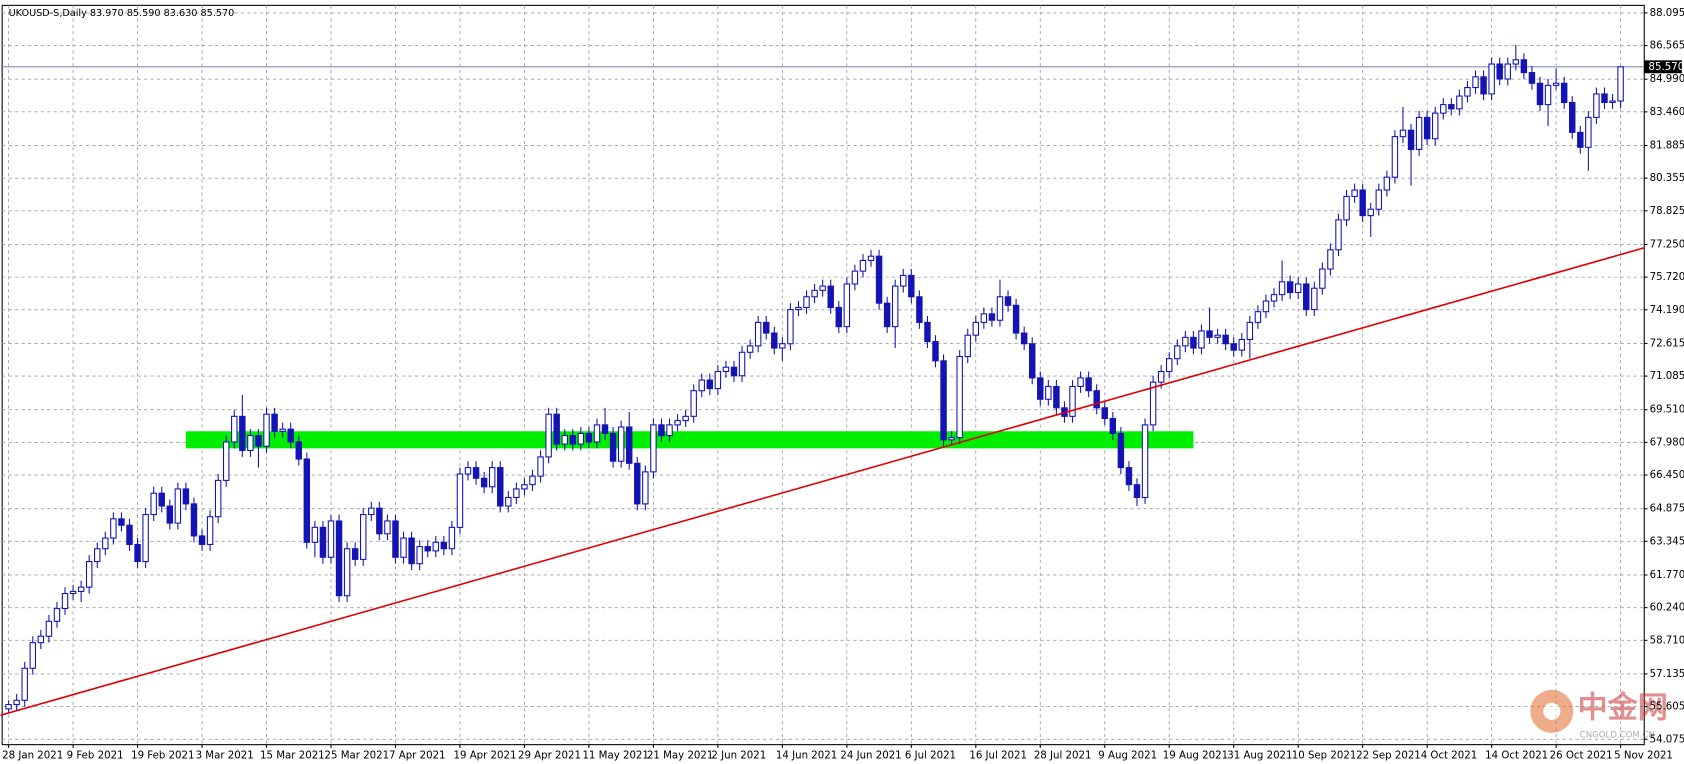  What do you see at coordinates (1667, 178) in the screenshot?
I see `y-tick-label: 80.355` at bounding box center [1667, 178].